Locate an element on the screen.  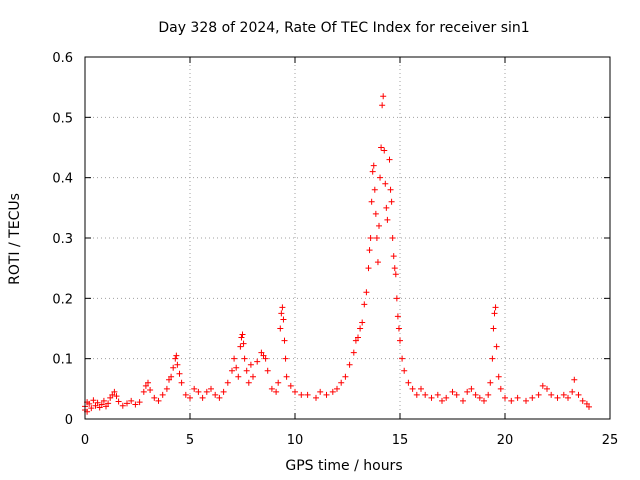
y-tick-label: 0 is located at coordinates (69, 420).